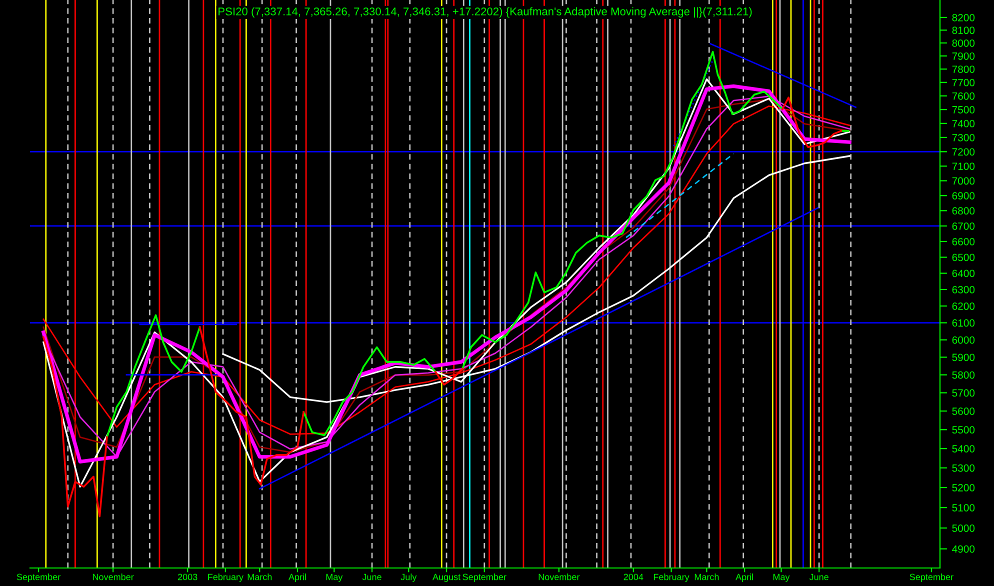 Image resolution: width=994 pixels, height=586 pixels. Describe the element at coordinates (485, 12) in the screenshot. I see `text: PSI20 (7,337.14, 7,365.26, 7,330.14, 7,346.31, +17.2202) {Kaufman's Adaptive Moving Average ||}(7,311.21)` at that location.